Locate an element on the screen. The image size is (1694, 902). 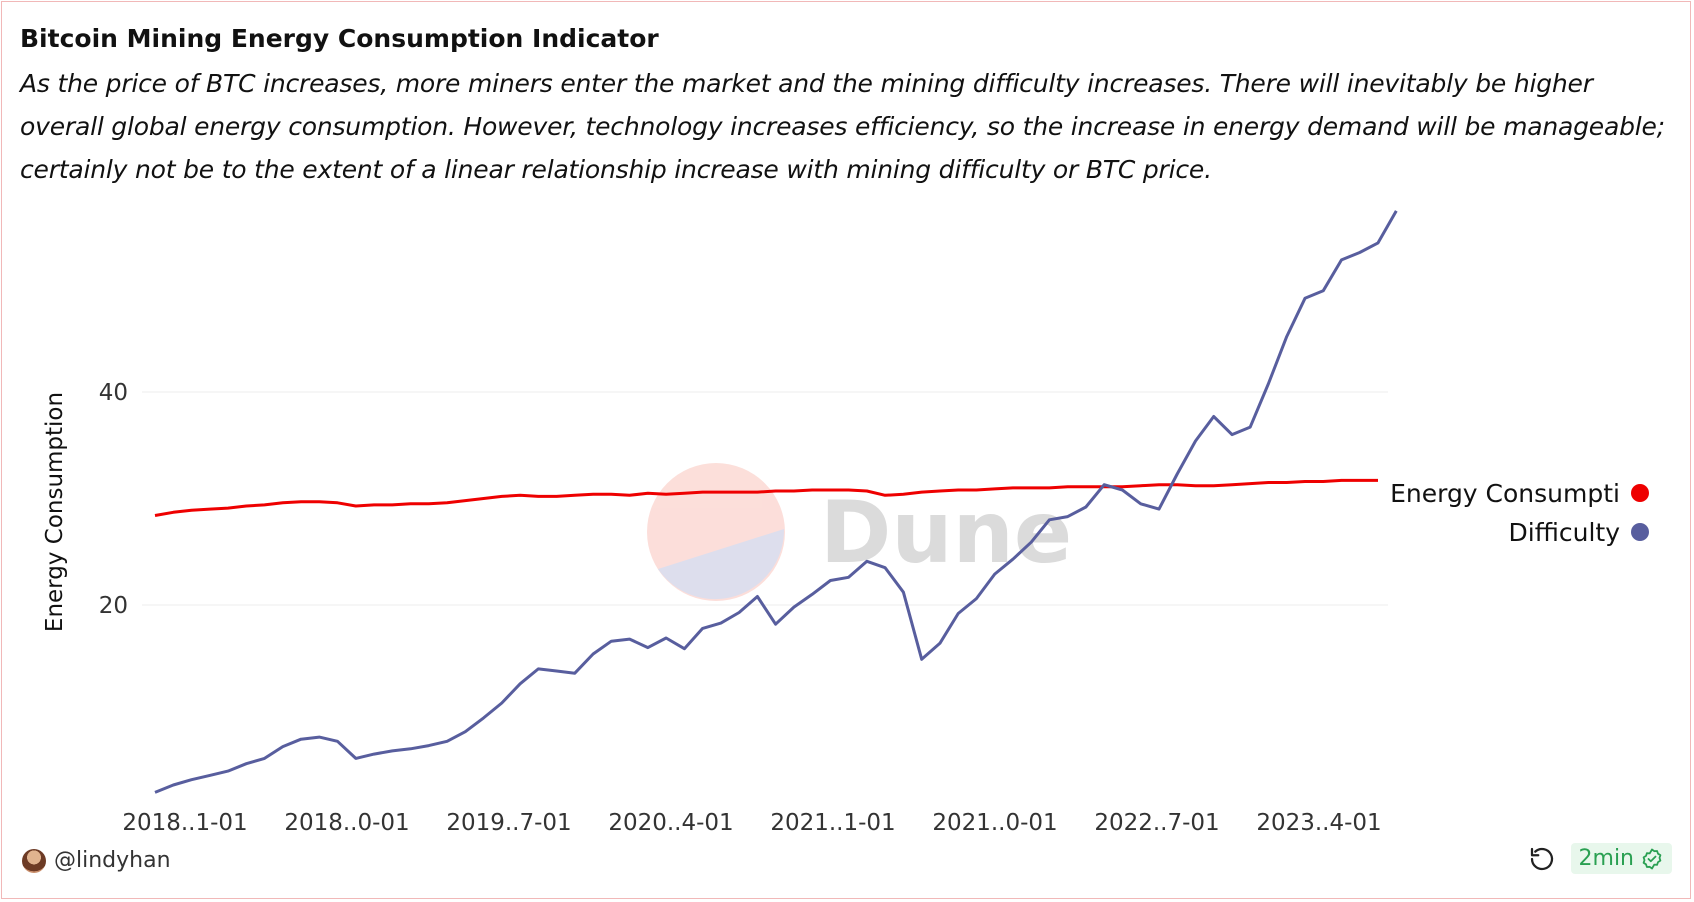
refresh-status: 2min is located at coordinates (1599, 858).